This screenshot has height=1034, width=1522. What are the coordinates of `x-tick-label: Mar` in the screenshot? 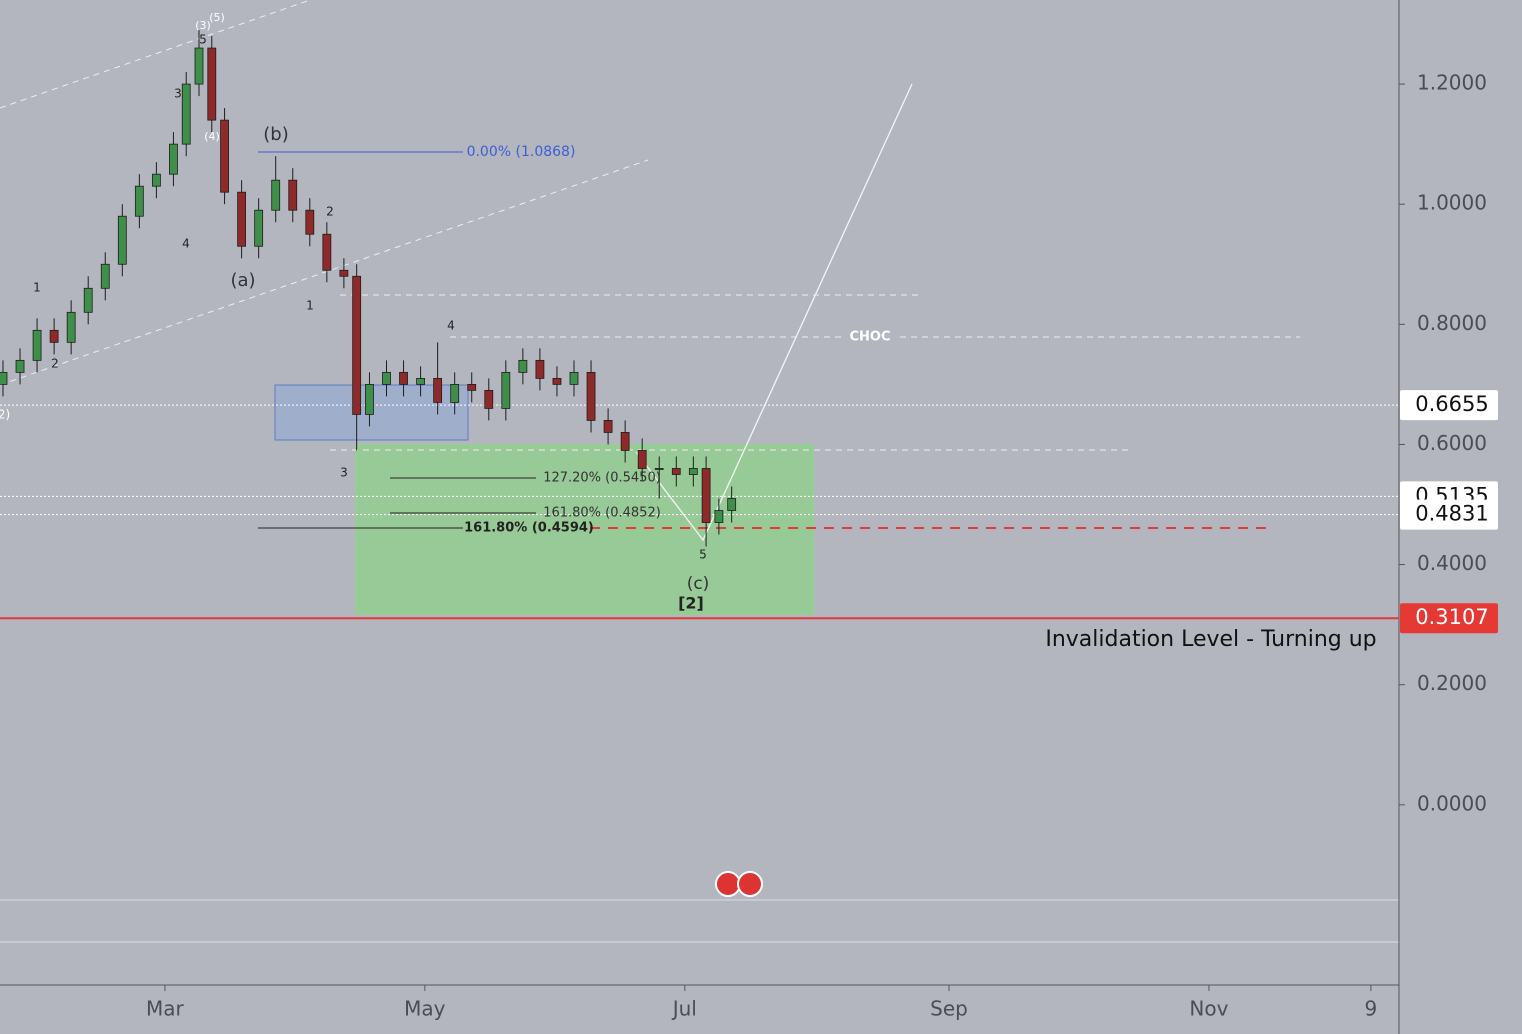 It's located at (165, 1009).